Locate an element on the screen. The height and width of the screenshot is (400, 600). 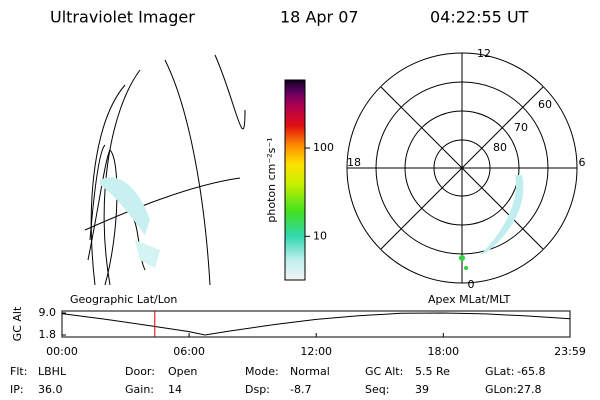
x-tick-label: 00:00 is located at coordinates (62, 351).